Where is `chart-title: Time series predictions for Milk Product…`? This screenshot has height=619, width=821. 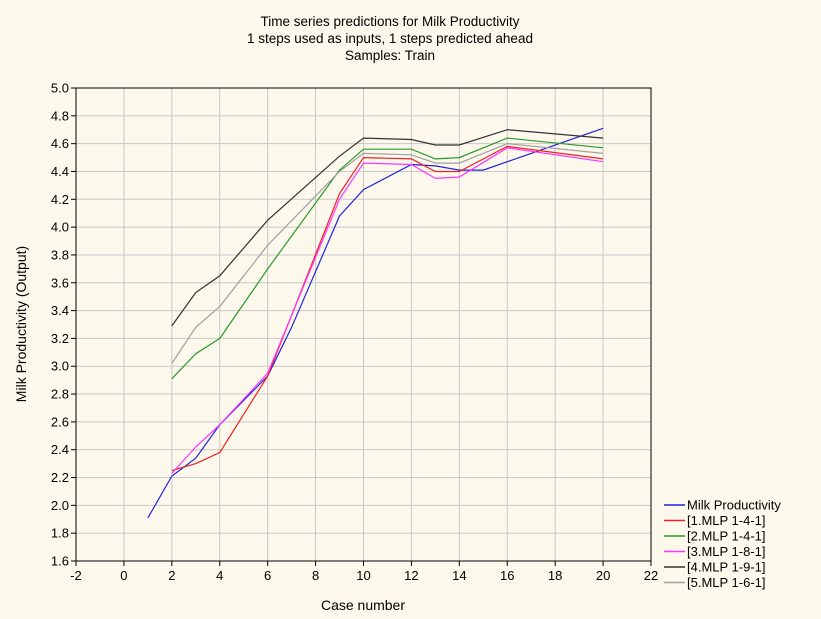
chart-title: Time series predictions for Milk Product… is located at coordinates (390, 38).